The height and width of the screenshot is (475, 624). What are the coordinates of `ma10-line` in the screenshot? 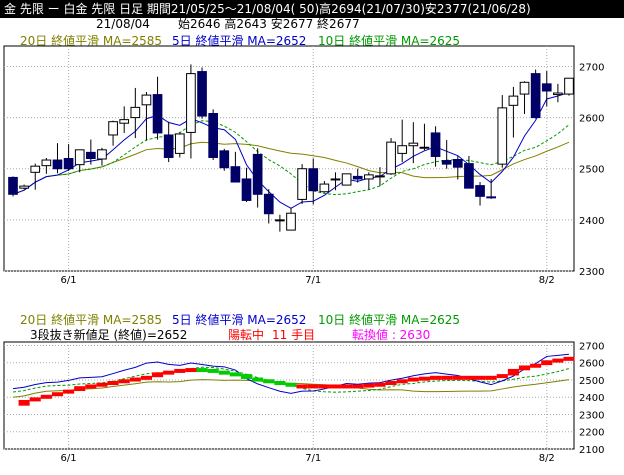 It's located at (291, 158).